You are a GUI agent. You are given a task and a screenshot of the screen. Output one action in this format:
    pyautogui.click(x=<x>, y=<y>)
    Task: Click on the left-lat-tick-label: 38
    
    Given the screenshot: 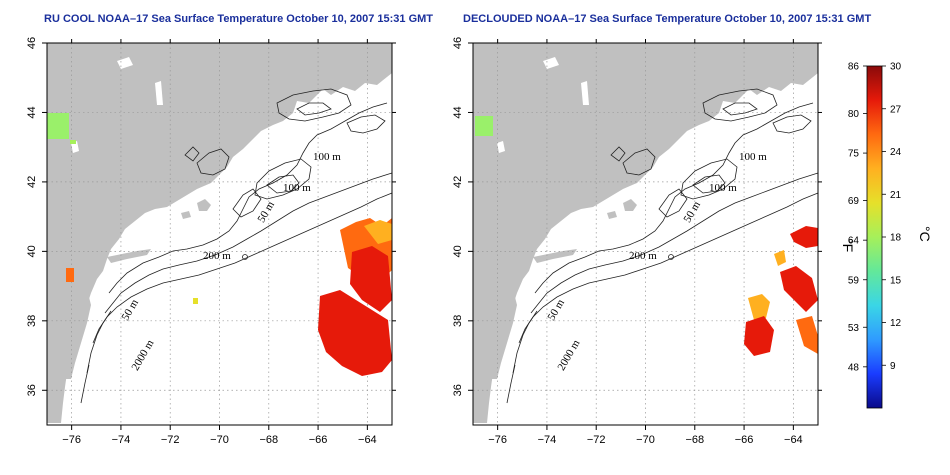 What is the action you would take?
    pyautogui.click(x=32, y=321)
    